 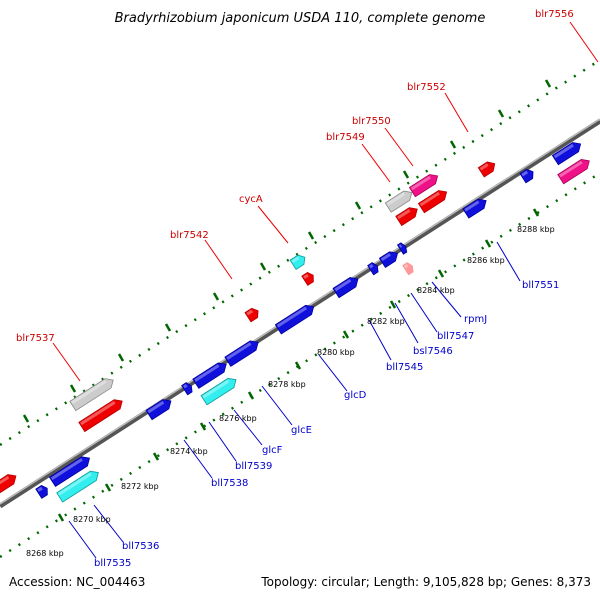 I want to click on blr7537-gray, so click(x=91, y=395).